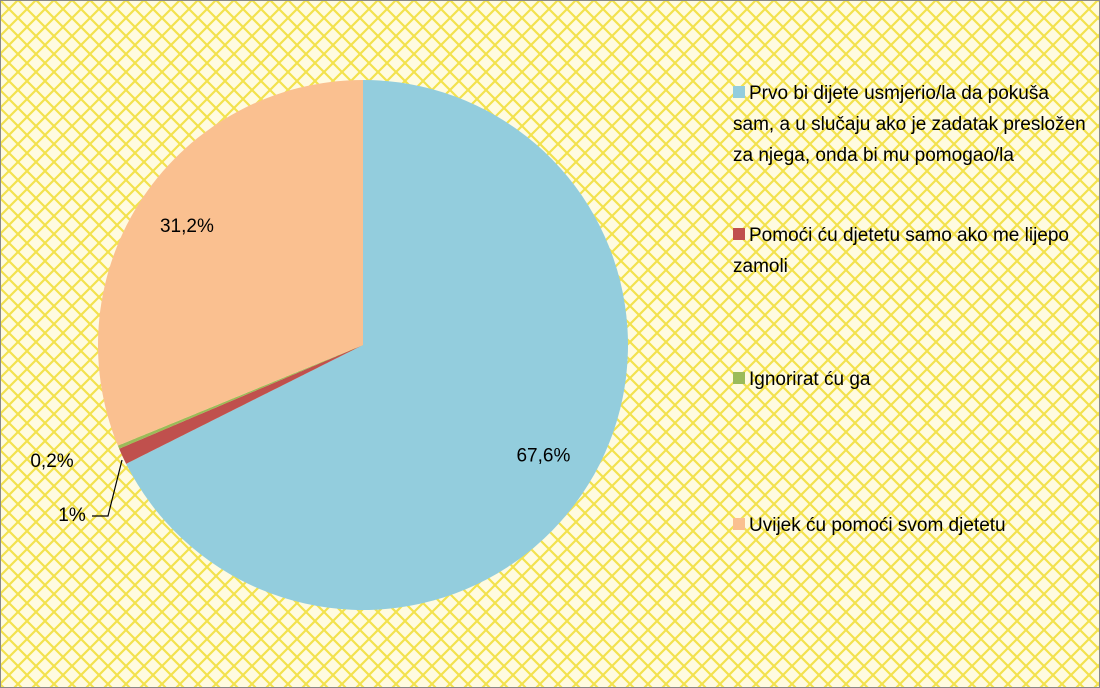 This screenshot has height=688, width=1100. I want to click on data-label: 67,6%, so click(543, 455).